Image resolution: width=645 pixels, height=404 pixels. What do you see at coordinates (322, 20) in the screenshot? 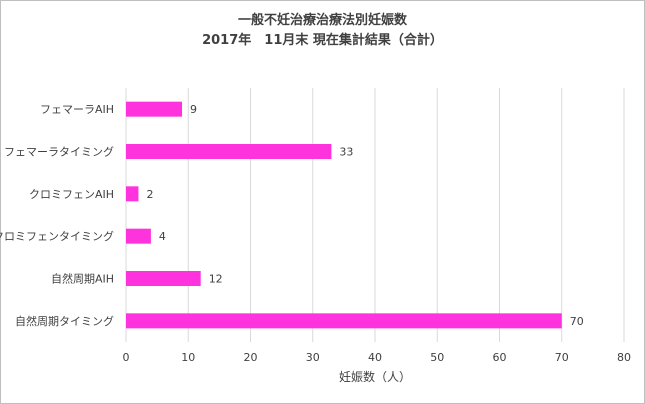
I see `chart-title: 一般不妊治療治療法別妊娠数` at bounding box center [322, 20].